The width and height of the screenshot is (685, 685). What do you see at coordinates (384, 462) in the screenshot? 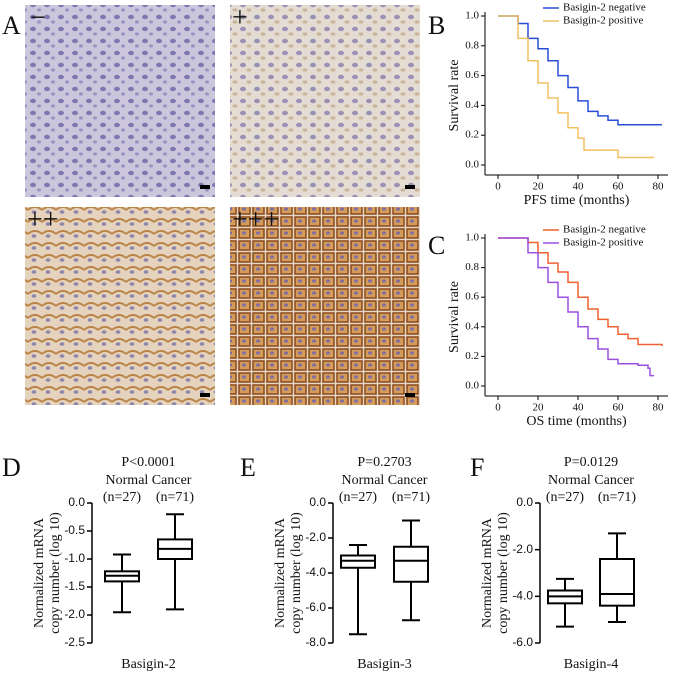
I see `annotation: P=0.2703` at bounding box center [384, 462].